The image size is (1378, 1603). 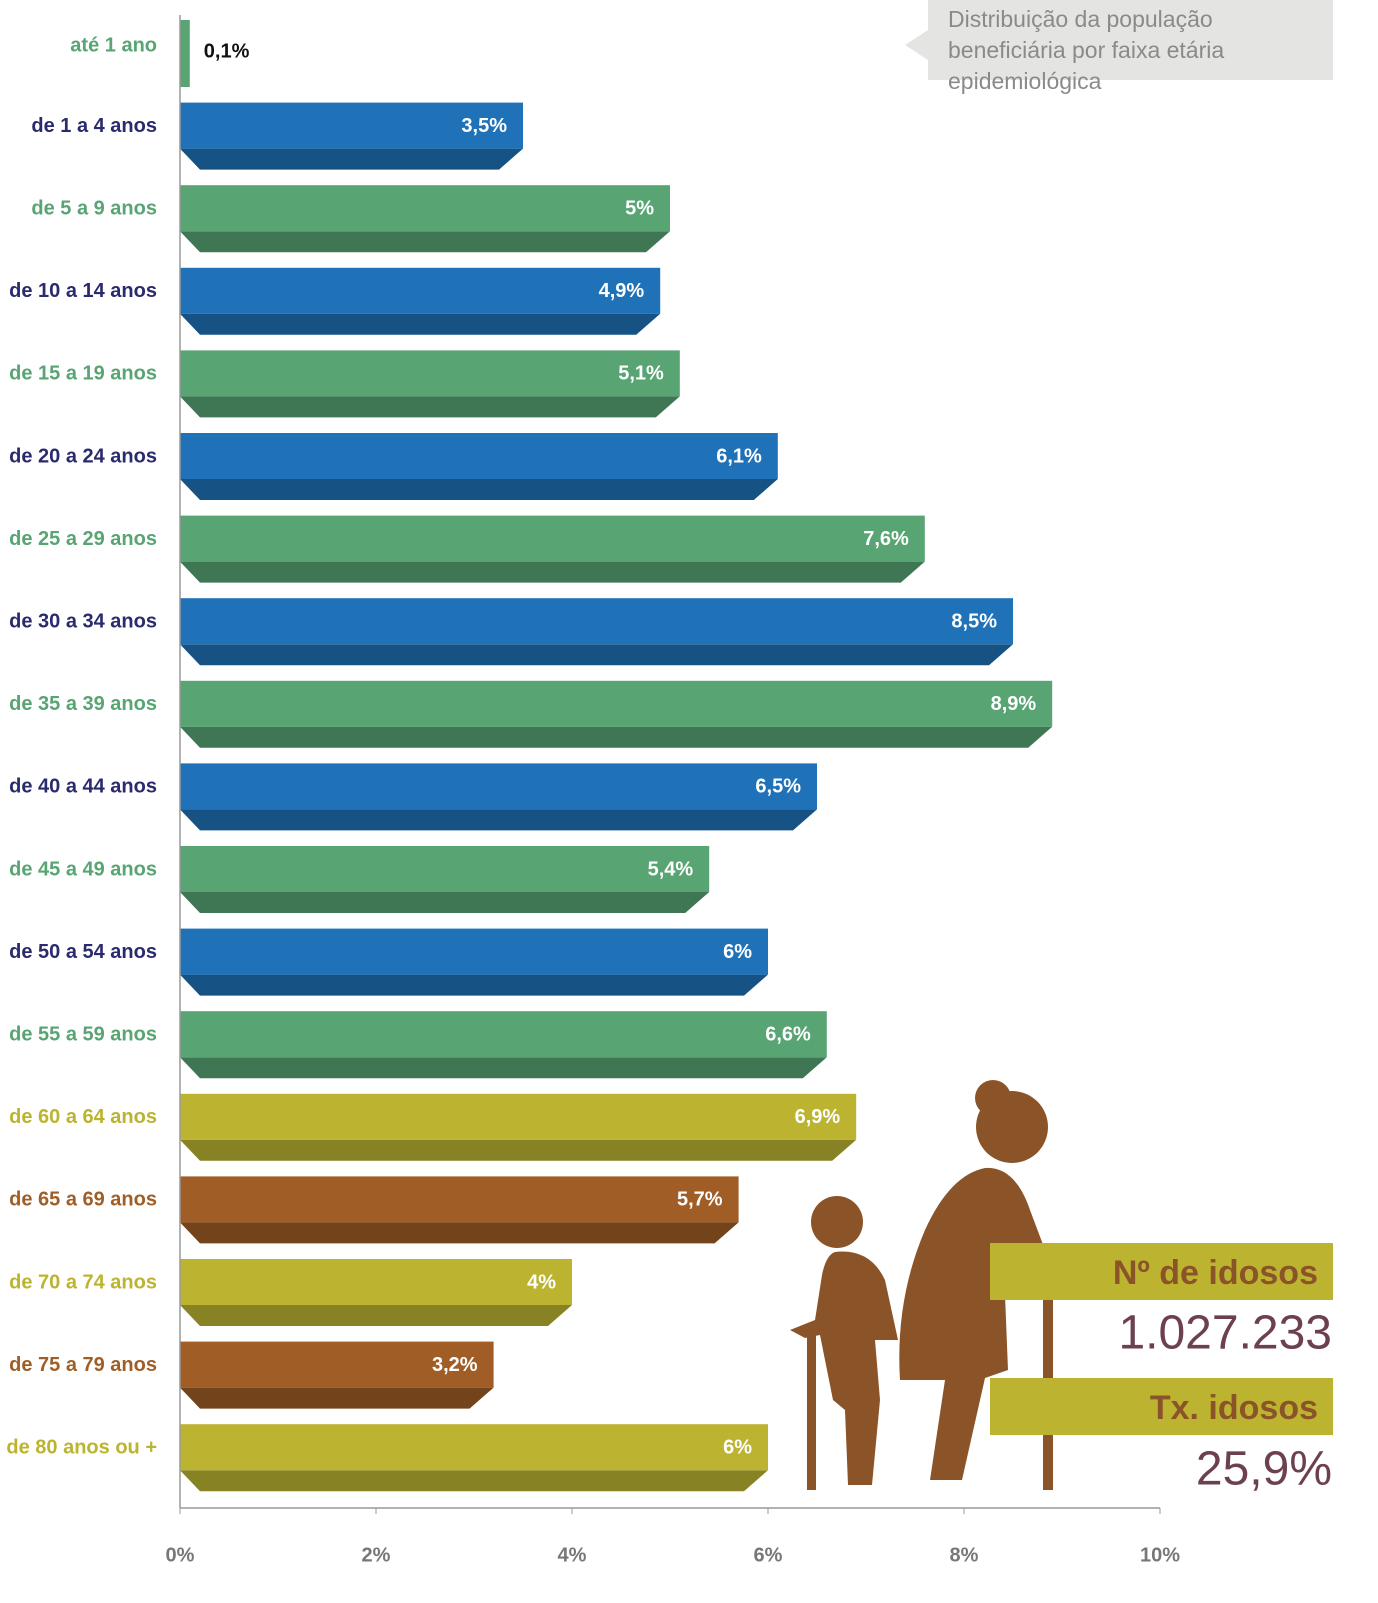 What do you see at coordinates (484, 126) in the screenshot?
I see `value-label: 3,5%` at bounding box center [484, 126].